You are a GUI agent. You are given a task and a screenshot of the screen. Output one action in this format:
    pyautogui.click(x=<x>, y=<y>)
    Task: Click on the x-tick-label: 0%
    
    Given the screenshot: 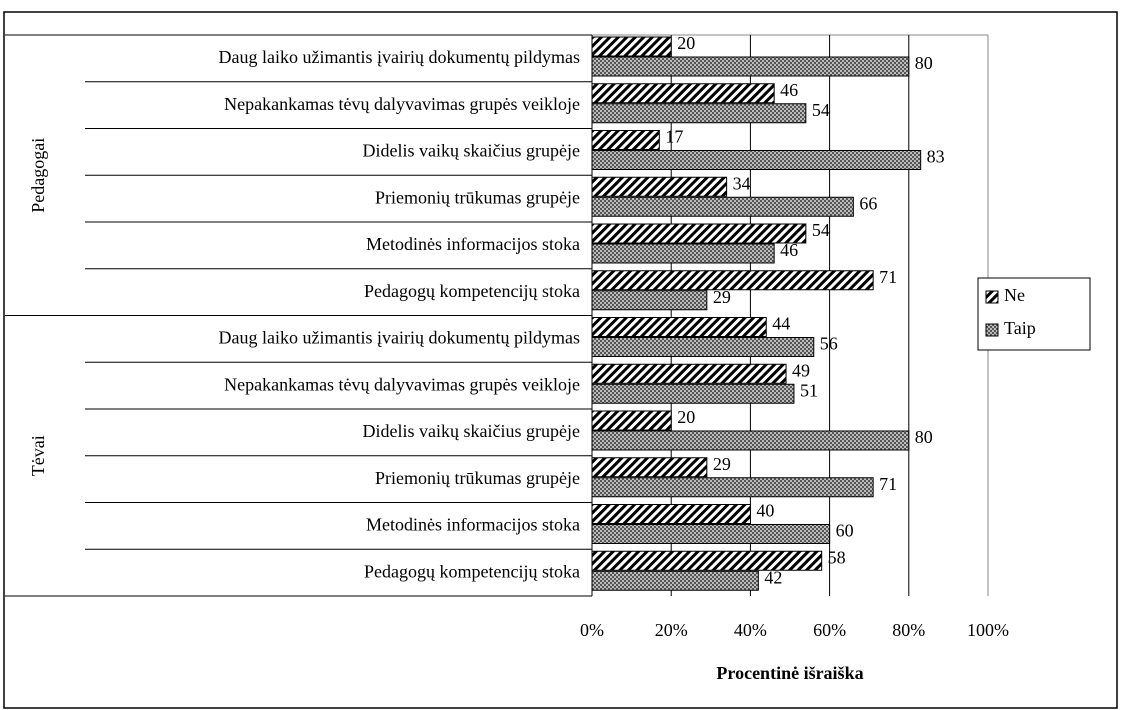 What is the action you would take?
    pyautogui.click(x=592, y=630)
    